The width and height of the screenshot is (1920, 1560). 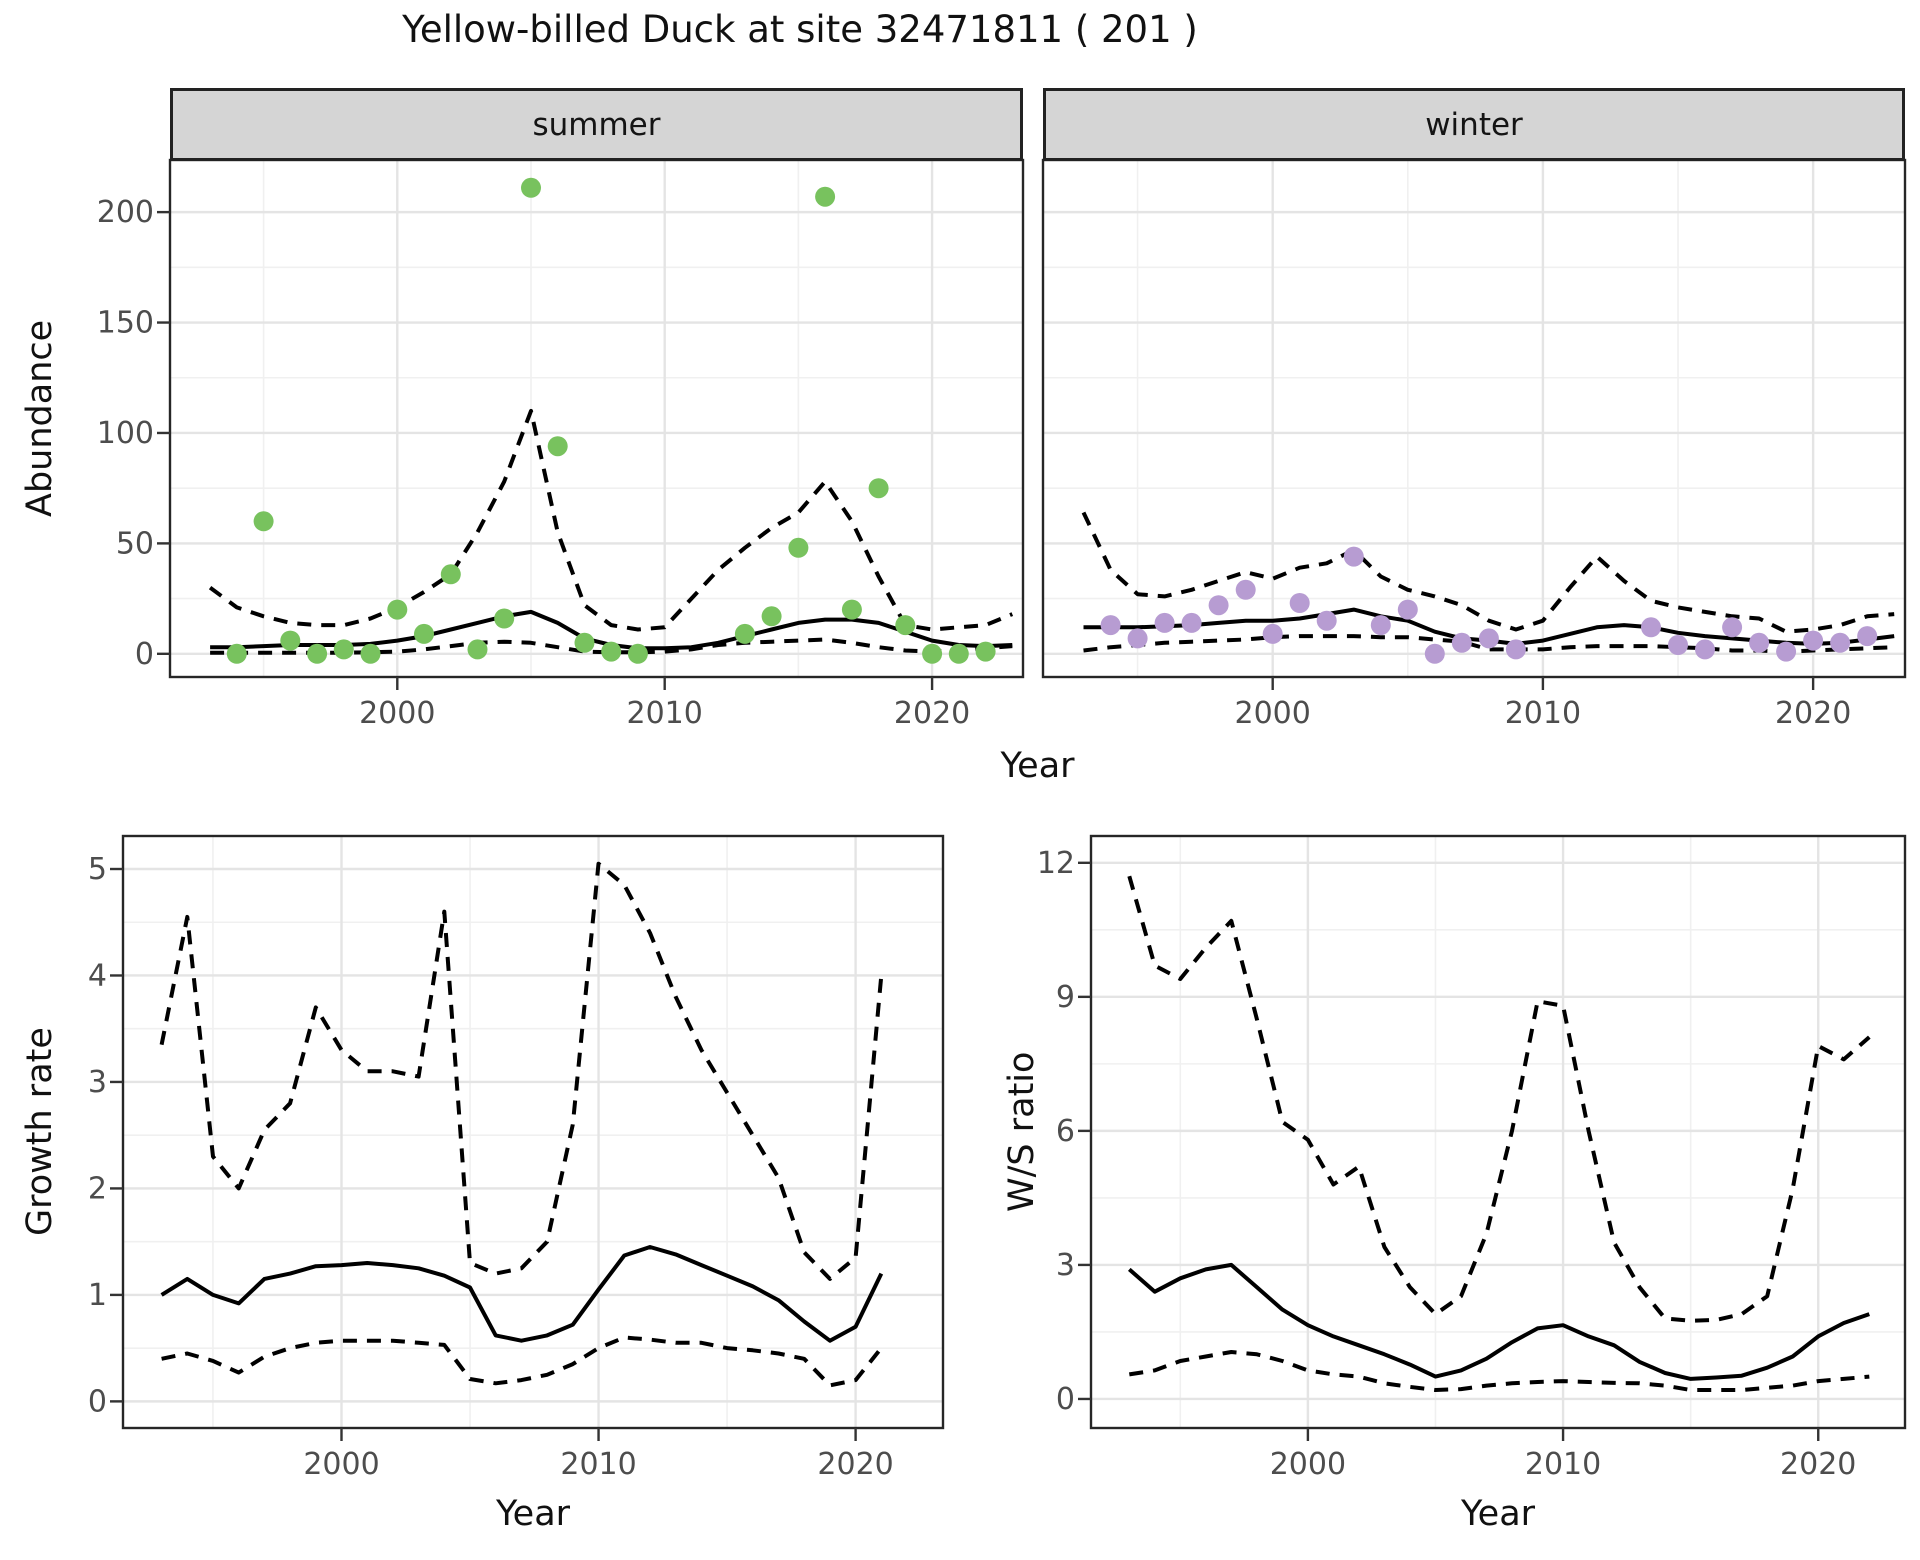 I want to click on facet-strip-summer: summer, so click(x=596, y=124).